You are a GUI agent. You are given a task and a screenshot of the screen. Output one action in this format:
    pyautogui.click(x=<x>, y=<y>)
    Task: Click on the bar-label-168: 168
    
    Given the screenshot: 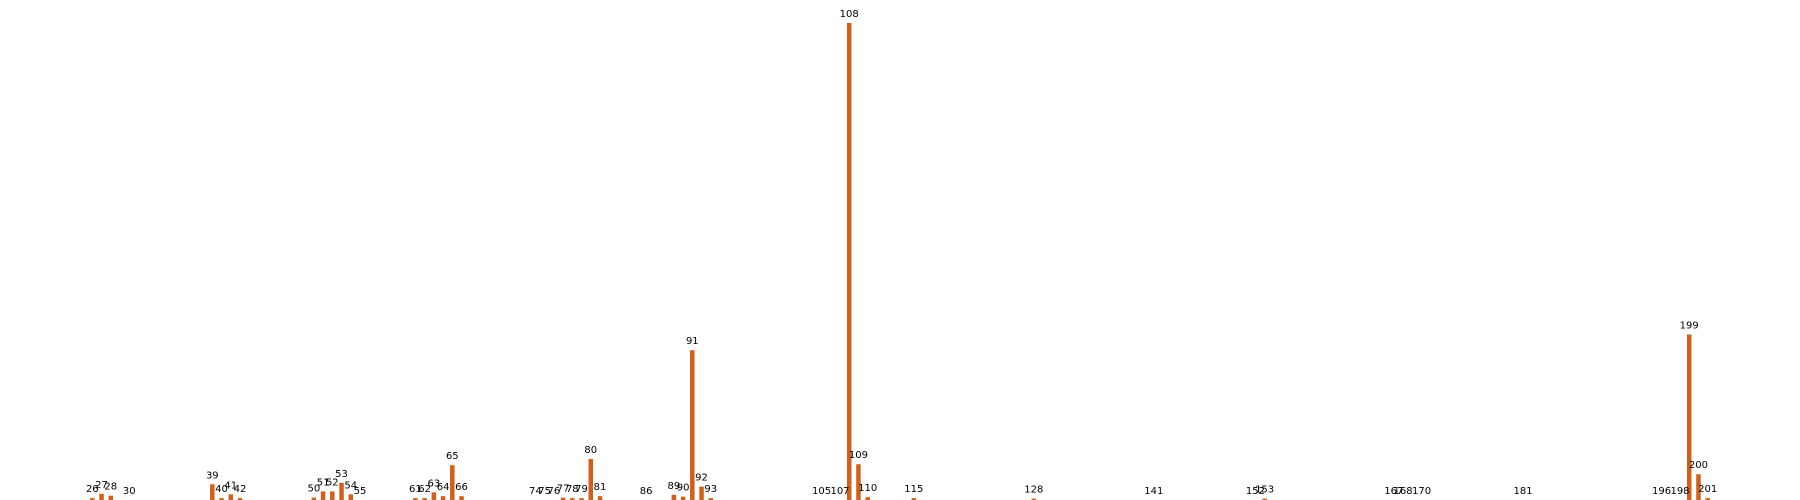 What is the action you would take?
    pyautogui.click(x=1403, y=491)
    